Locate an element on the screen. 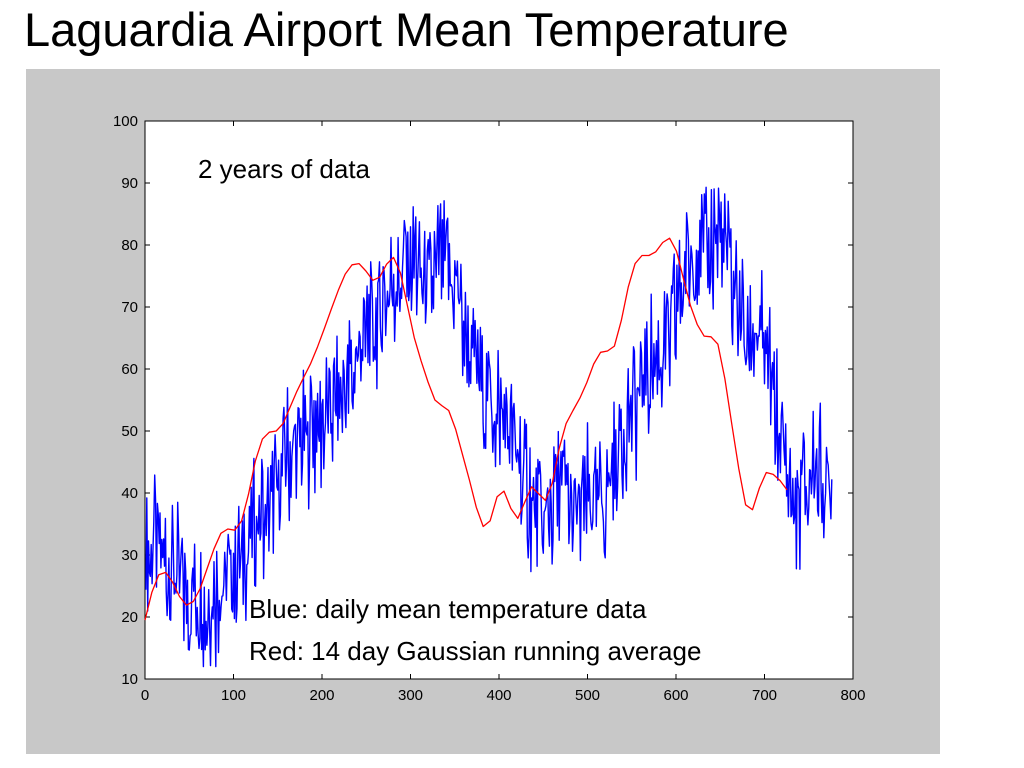  y-tick-label: 10 is located at coordinates (129, 679).